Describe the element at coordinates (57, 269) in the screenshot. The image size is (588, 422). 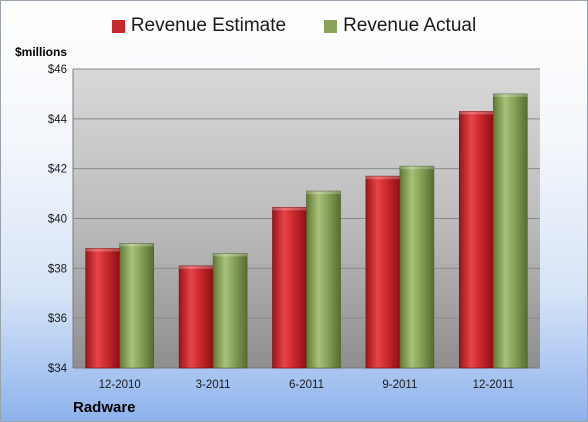
I see `y-tick-label: $38` at that location.